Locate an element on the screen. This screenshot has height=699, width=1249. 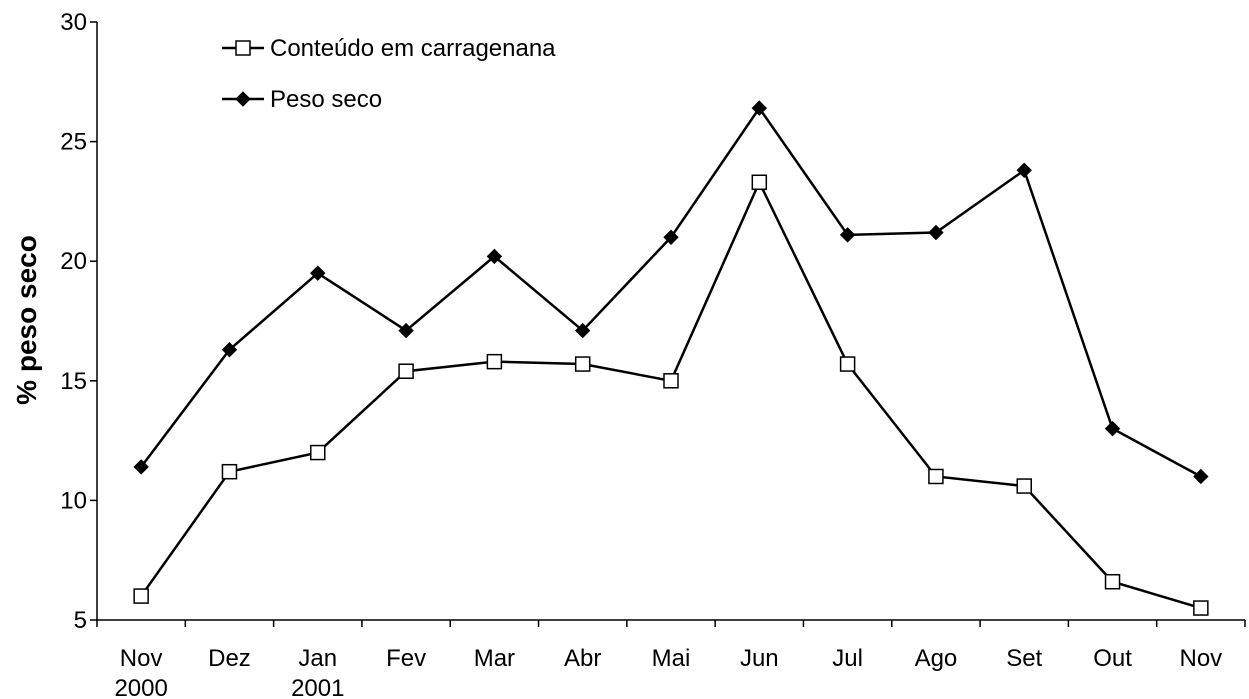
x-tick-label: Jan 2001 is located at coordinates (317, 672).